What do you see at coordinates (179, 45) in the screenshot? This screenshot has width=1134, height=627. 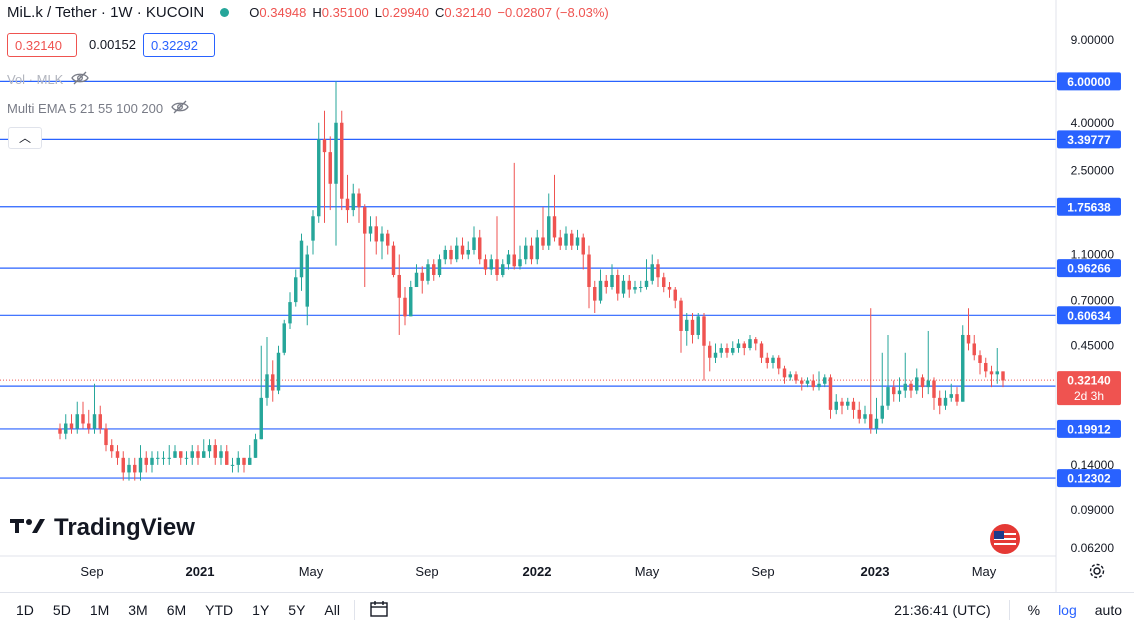 I see `buy-price-button: 0.32292` at bounding box center [179, 45].